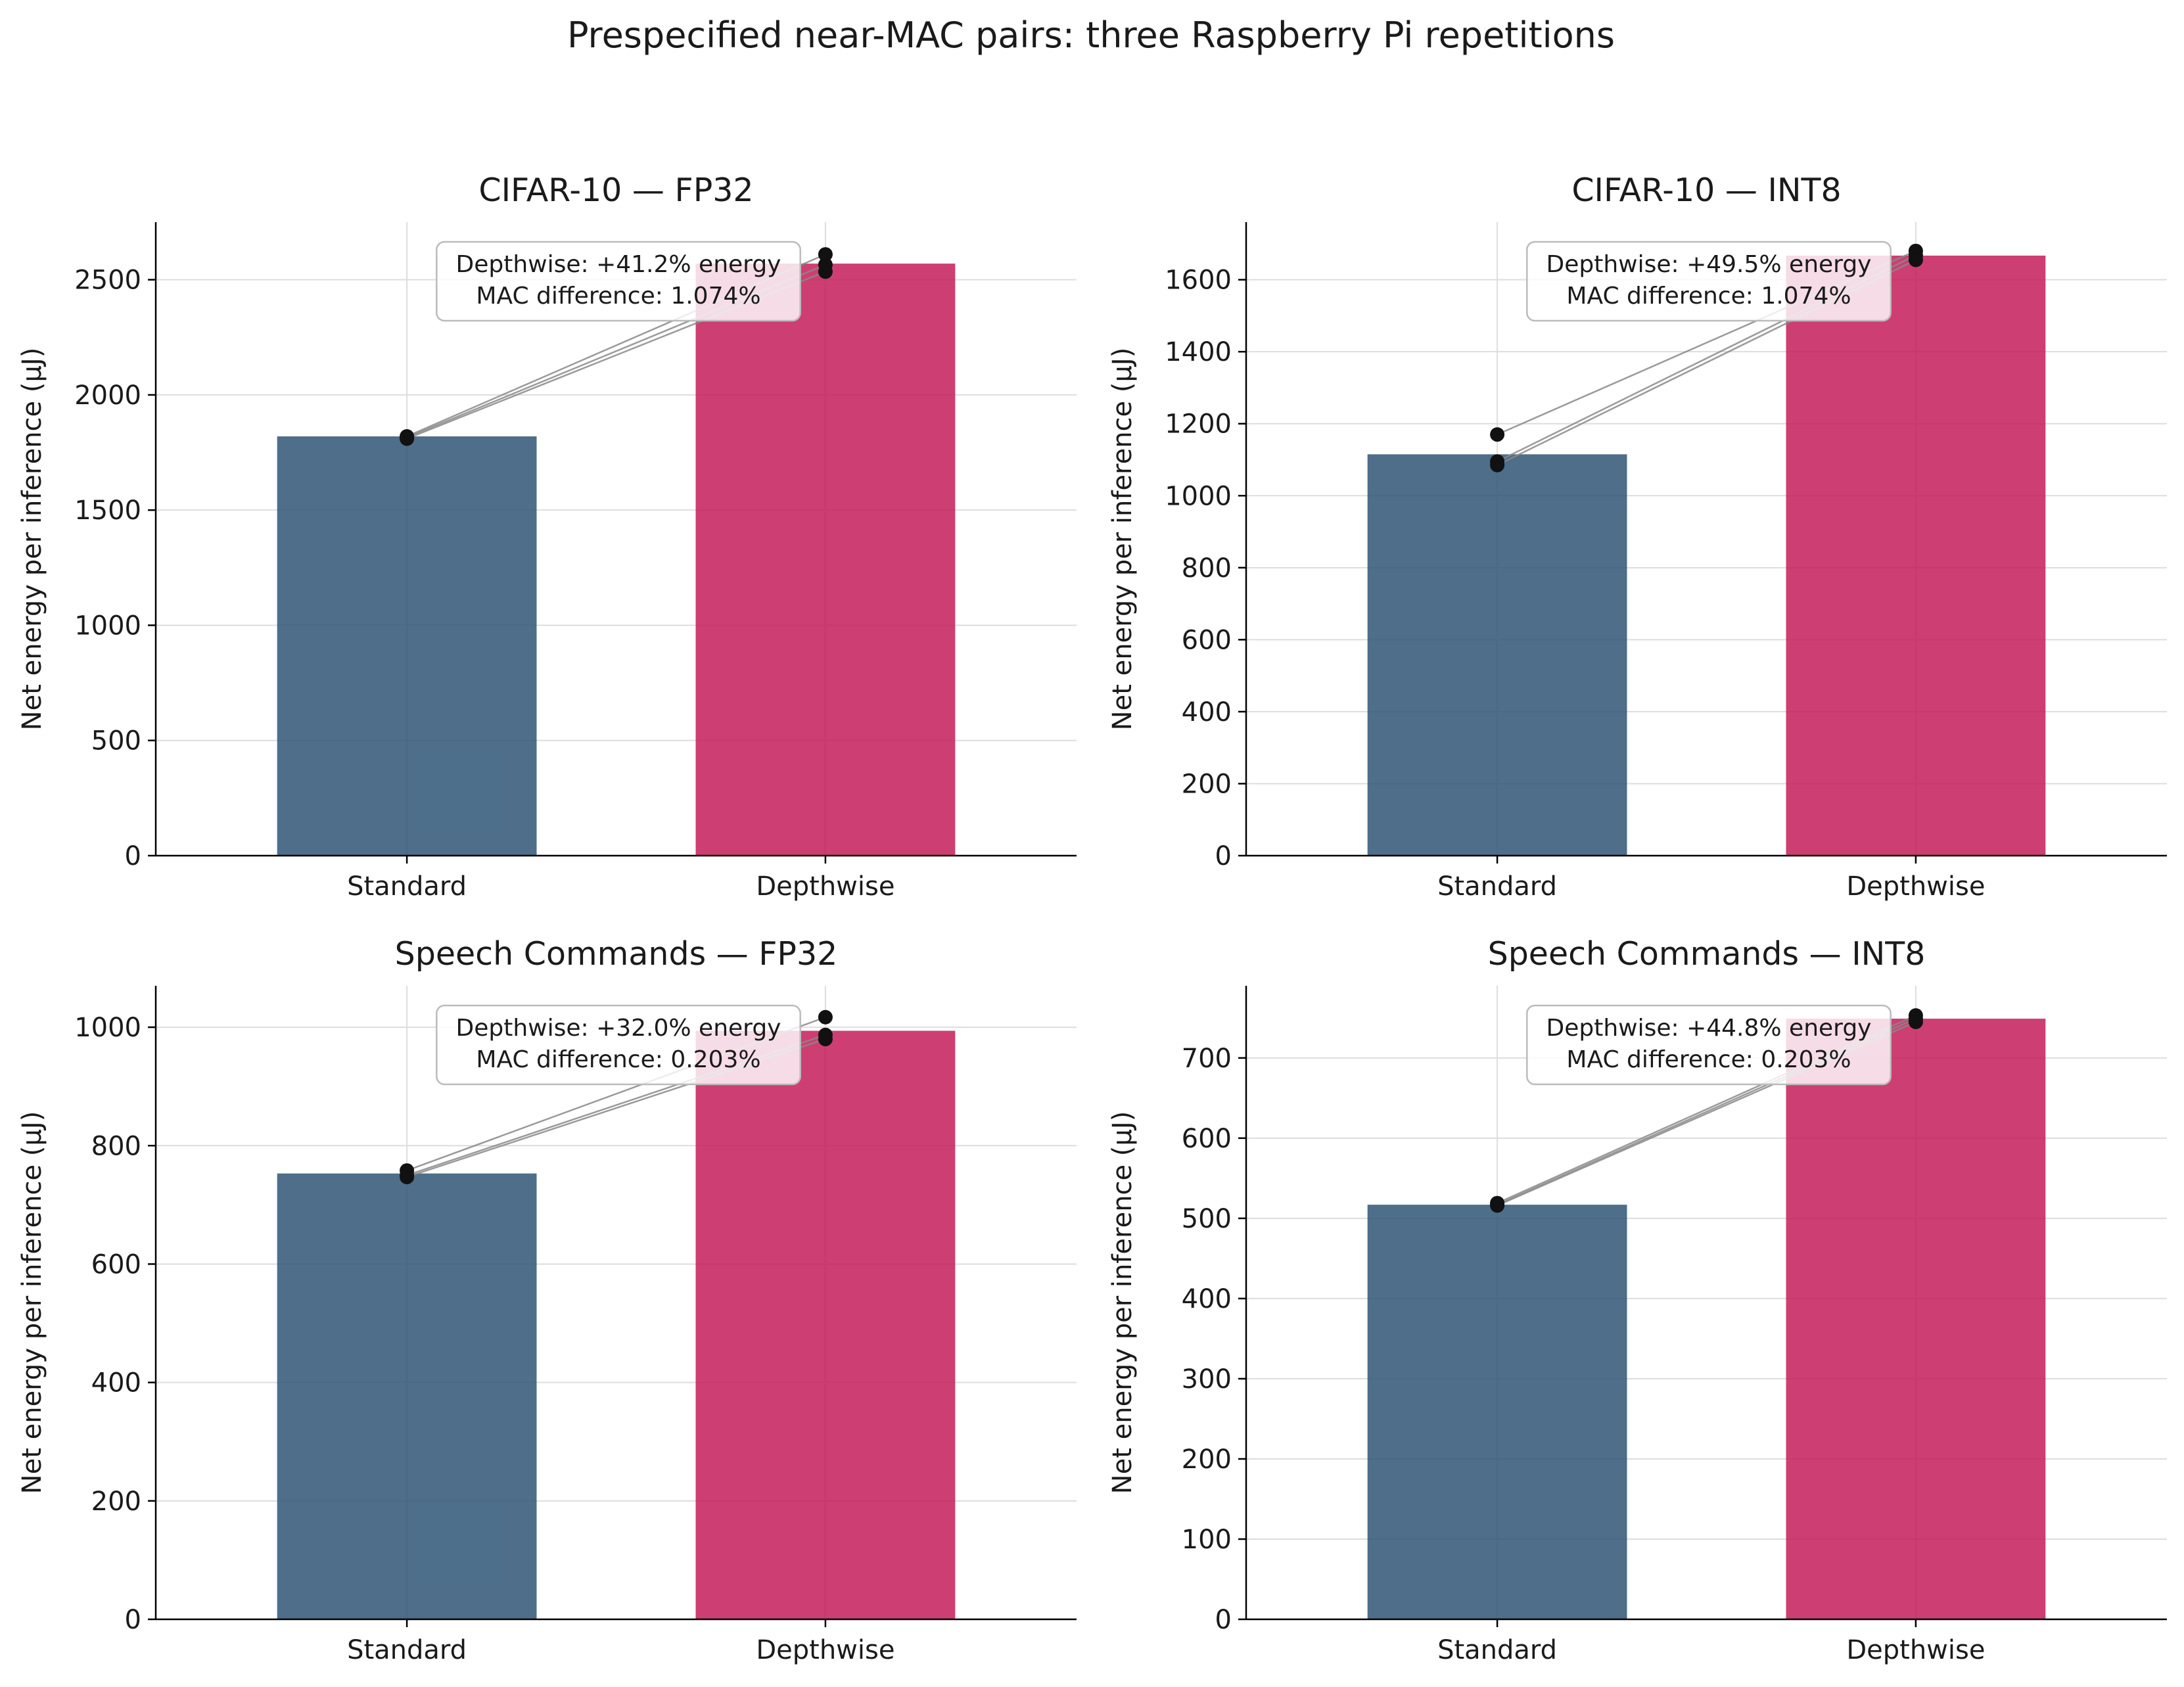 Image resolution: width=2184 pixels, height=1687 pixels. I want to click on annotation-line: Depthwise: +44.8% energy, so click(1709, 1028).